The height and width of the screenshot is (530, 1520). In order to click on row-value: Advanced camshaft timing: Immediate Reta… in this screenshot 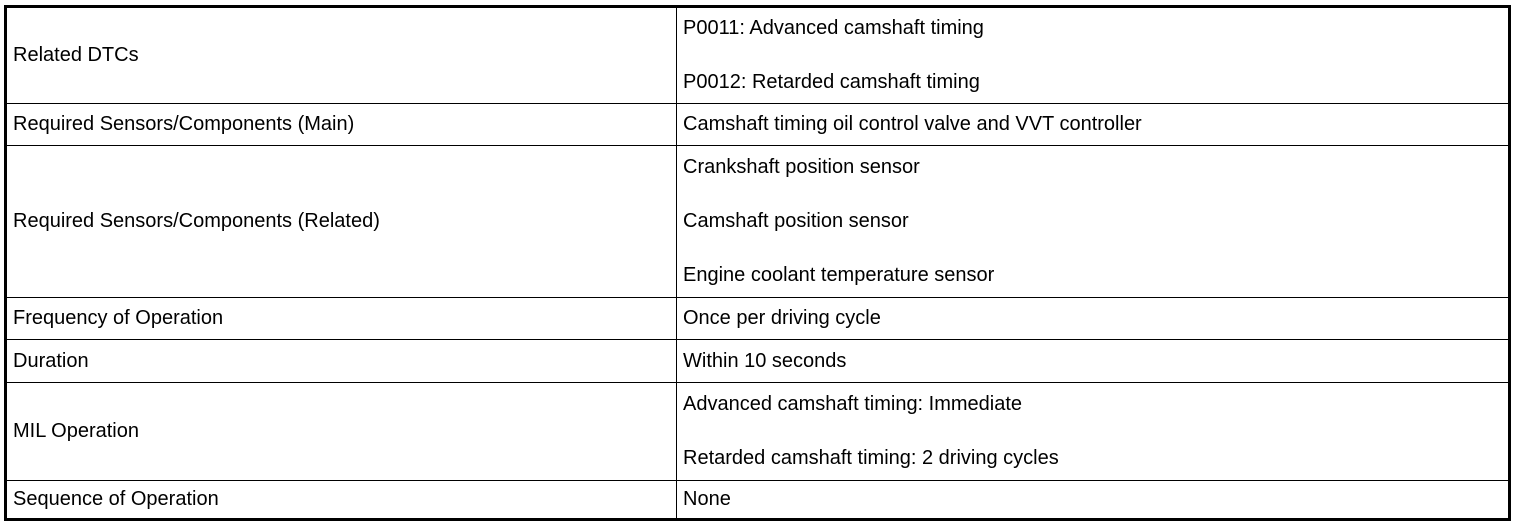, I will do `click(1093, 431)`.